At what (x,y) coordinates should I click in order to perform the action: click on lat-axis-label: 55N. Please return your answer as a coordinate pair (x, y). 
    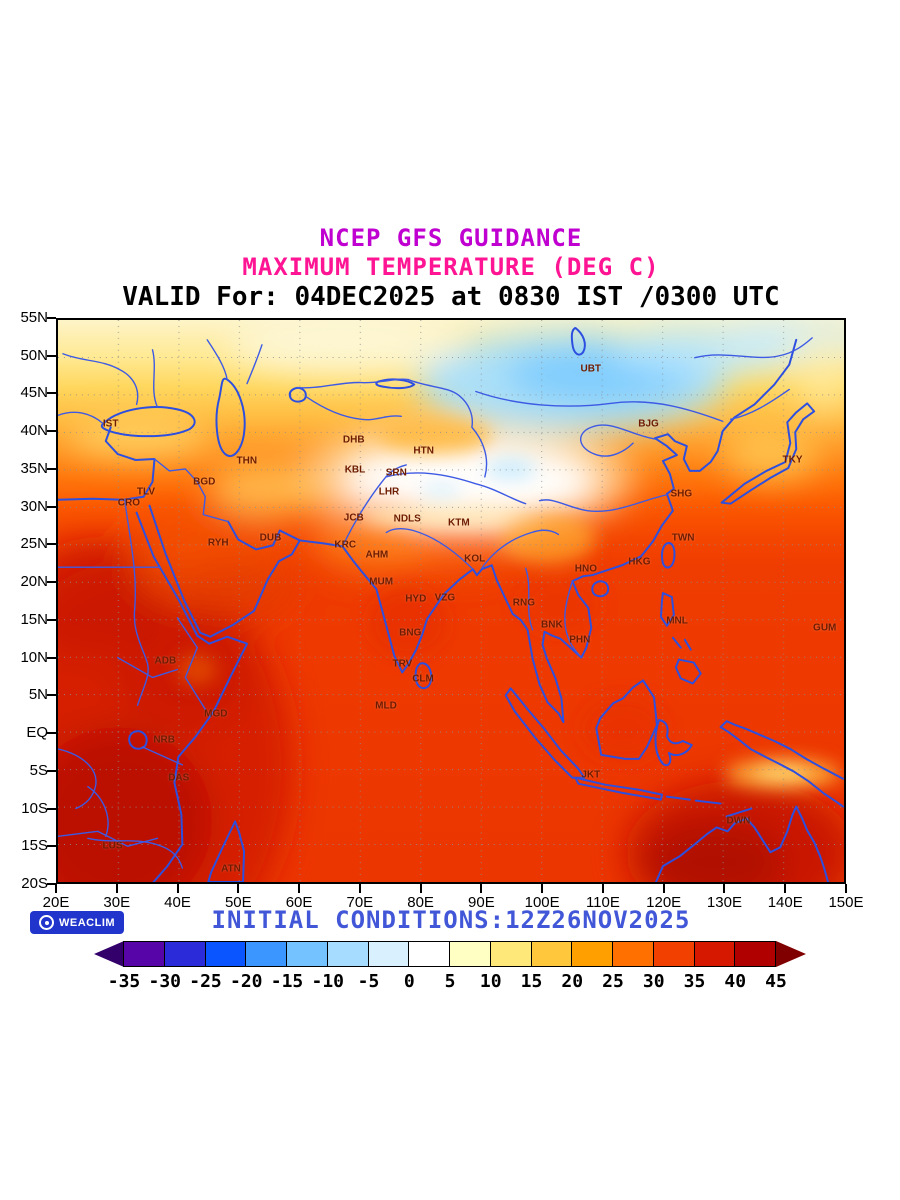
    Looking at the image, I should click on (34, 317).